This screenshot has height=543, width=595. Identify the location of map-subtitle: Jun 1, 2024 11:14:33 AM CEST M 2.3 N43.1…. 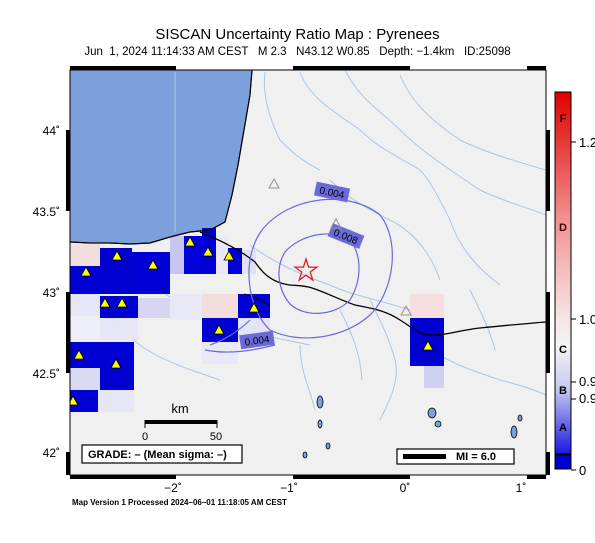
(297, 52).